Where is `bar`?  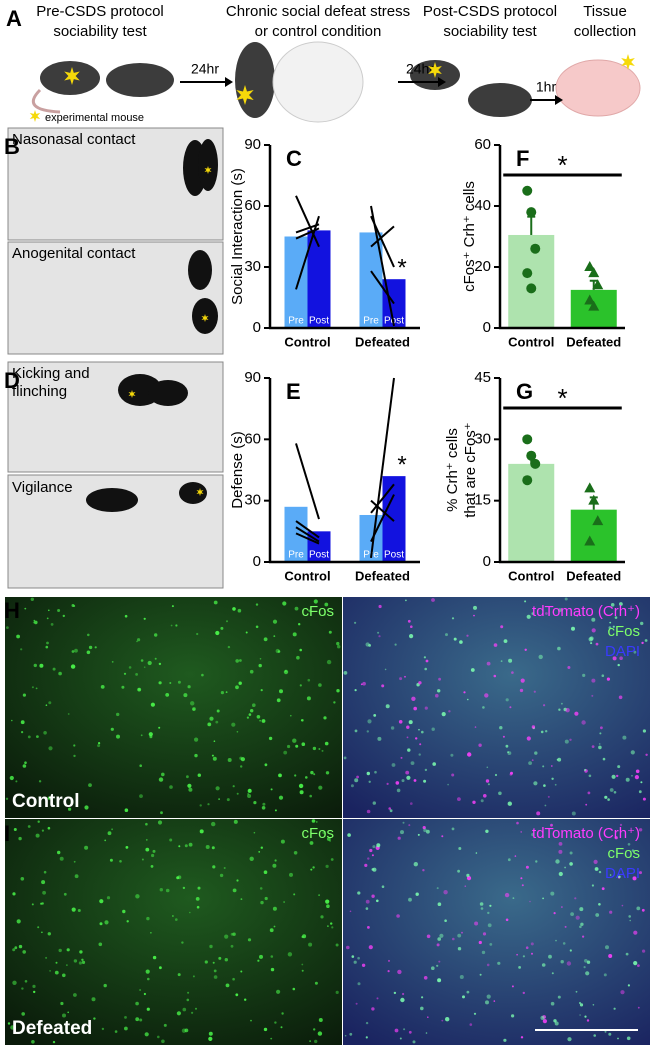
bar is located at coordinates (296, 282).